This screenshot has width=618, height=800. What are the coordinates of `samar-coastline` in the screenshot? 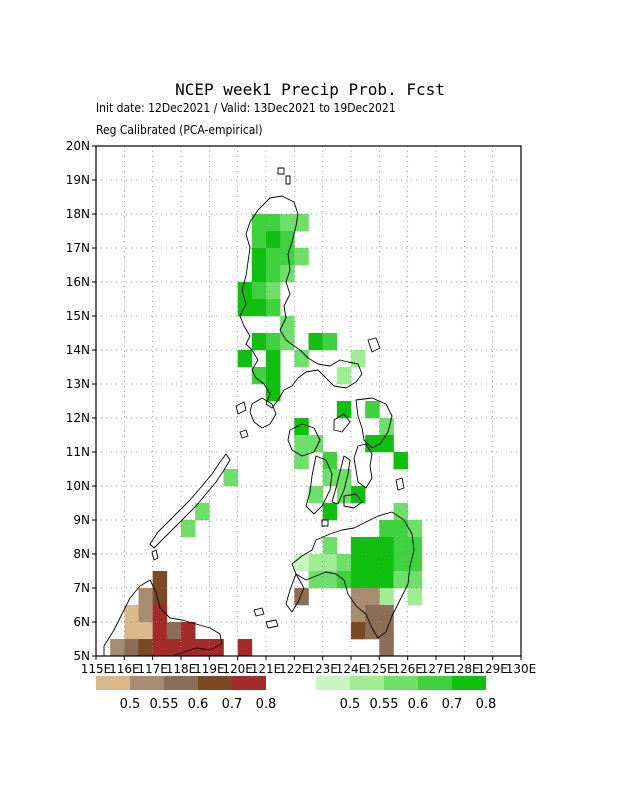 It's located at (374, 423).